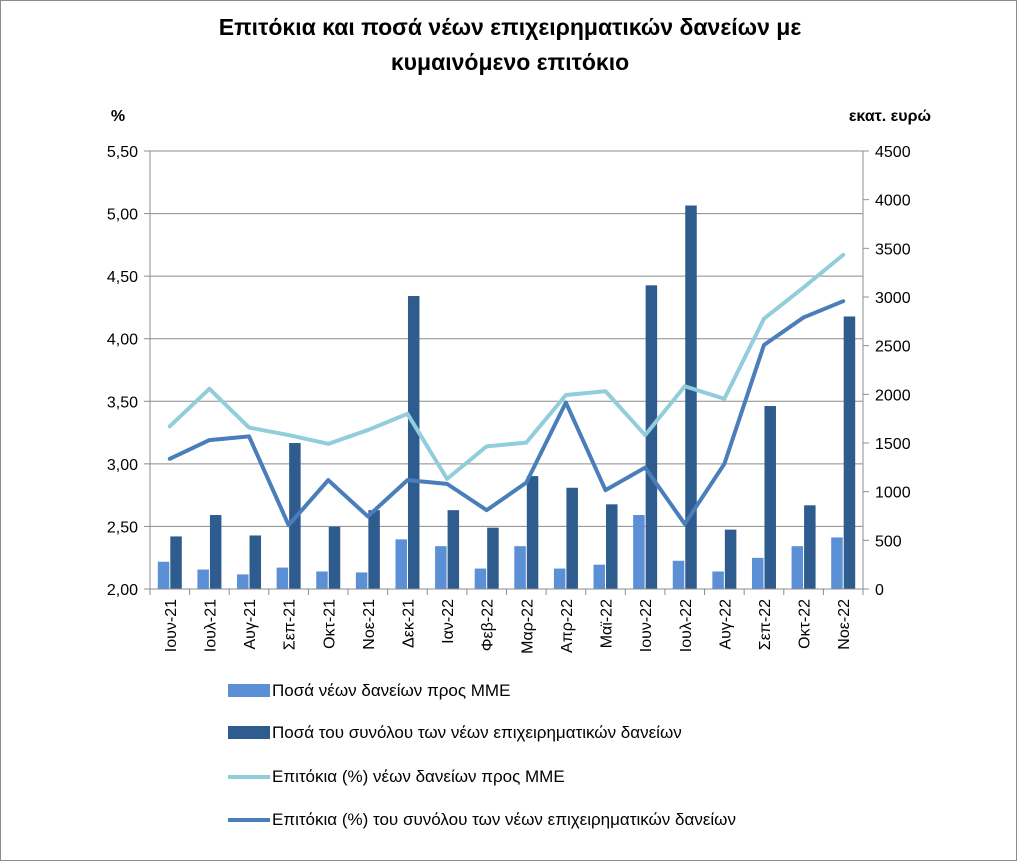 The width and height of the screenshot is (1017, 861). I want to click on right-axis-tick-label: 4000, so click(893, 201).